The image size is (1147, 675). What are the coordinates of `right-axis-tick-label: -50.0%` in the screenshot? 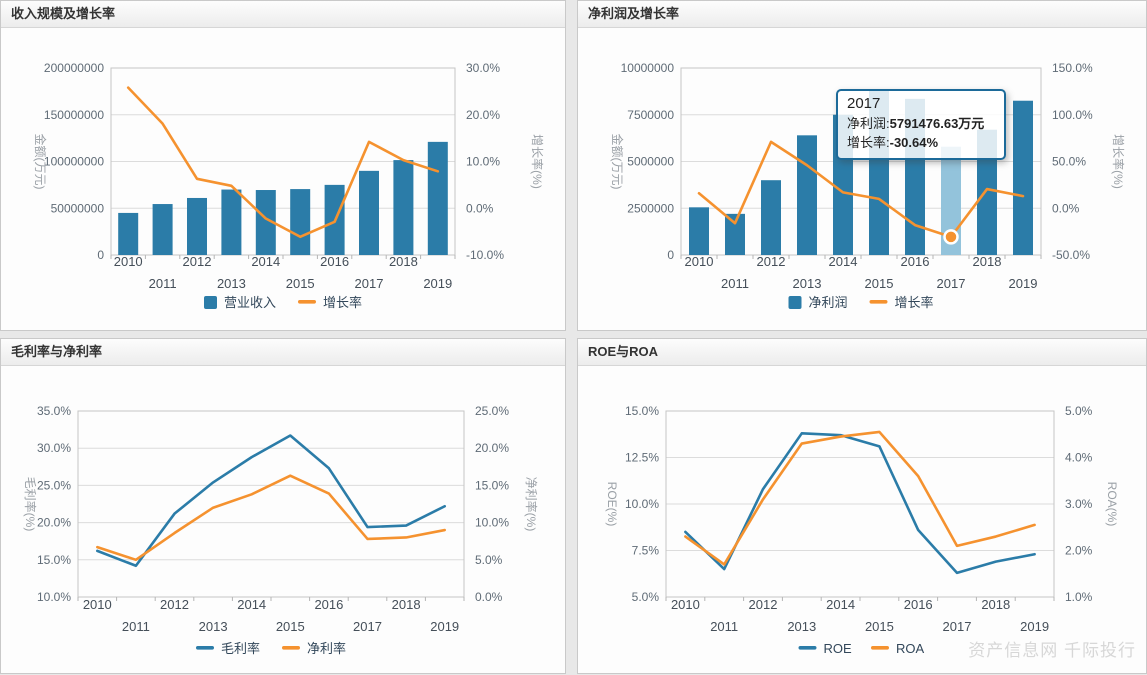 It's located at (1071, 255).